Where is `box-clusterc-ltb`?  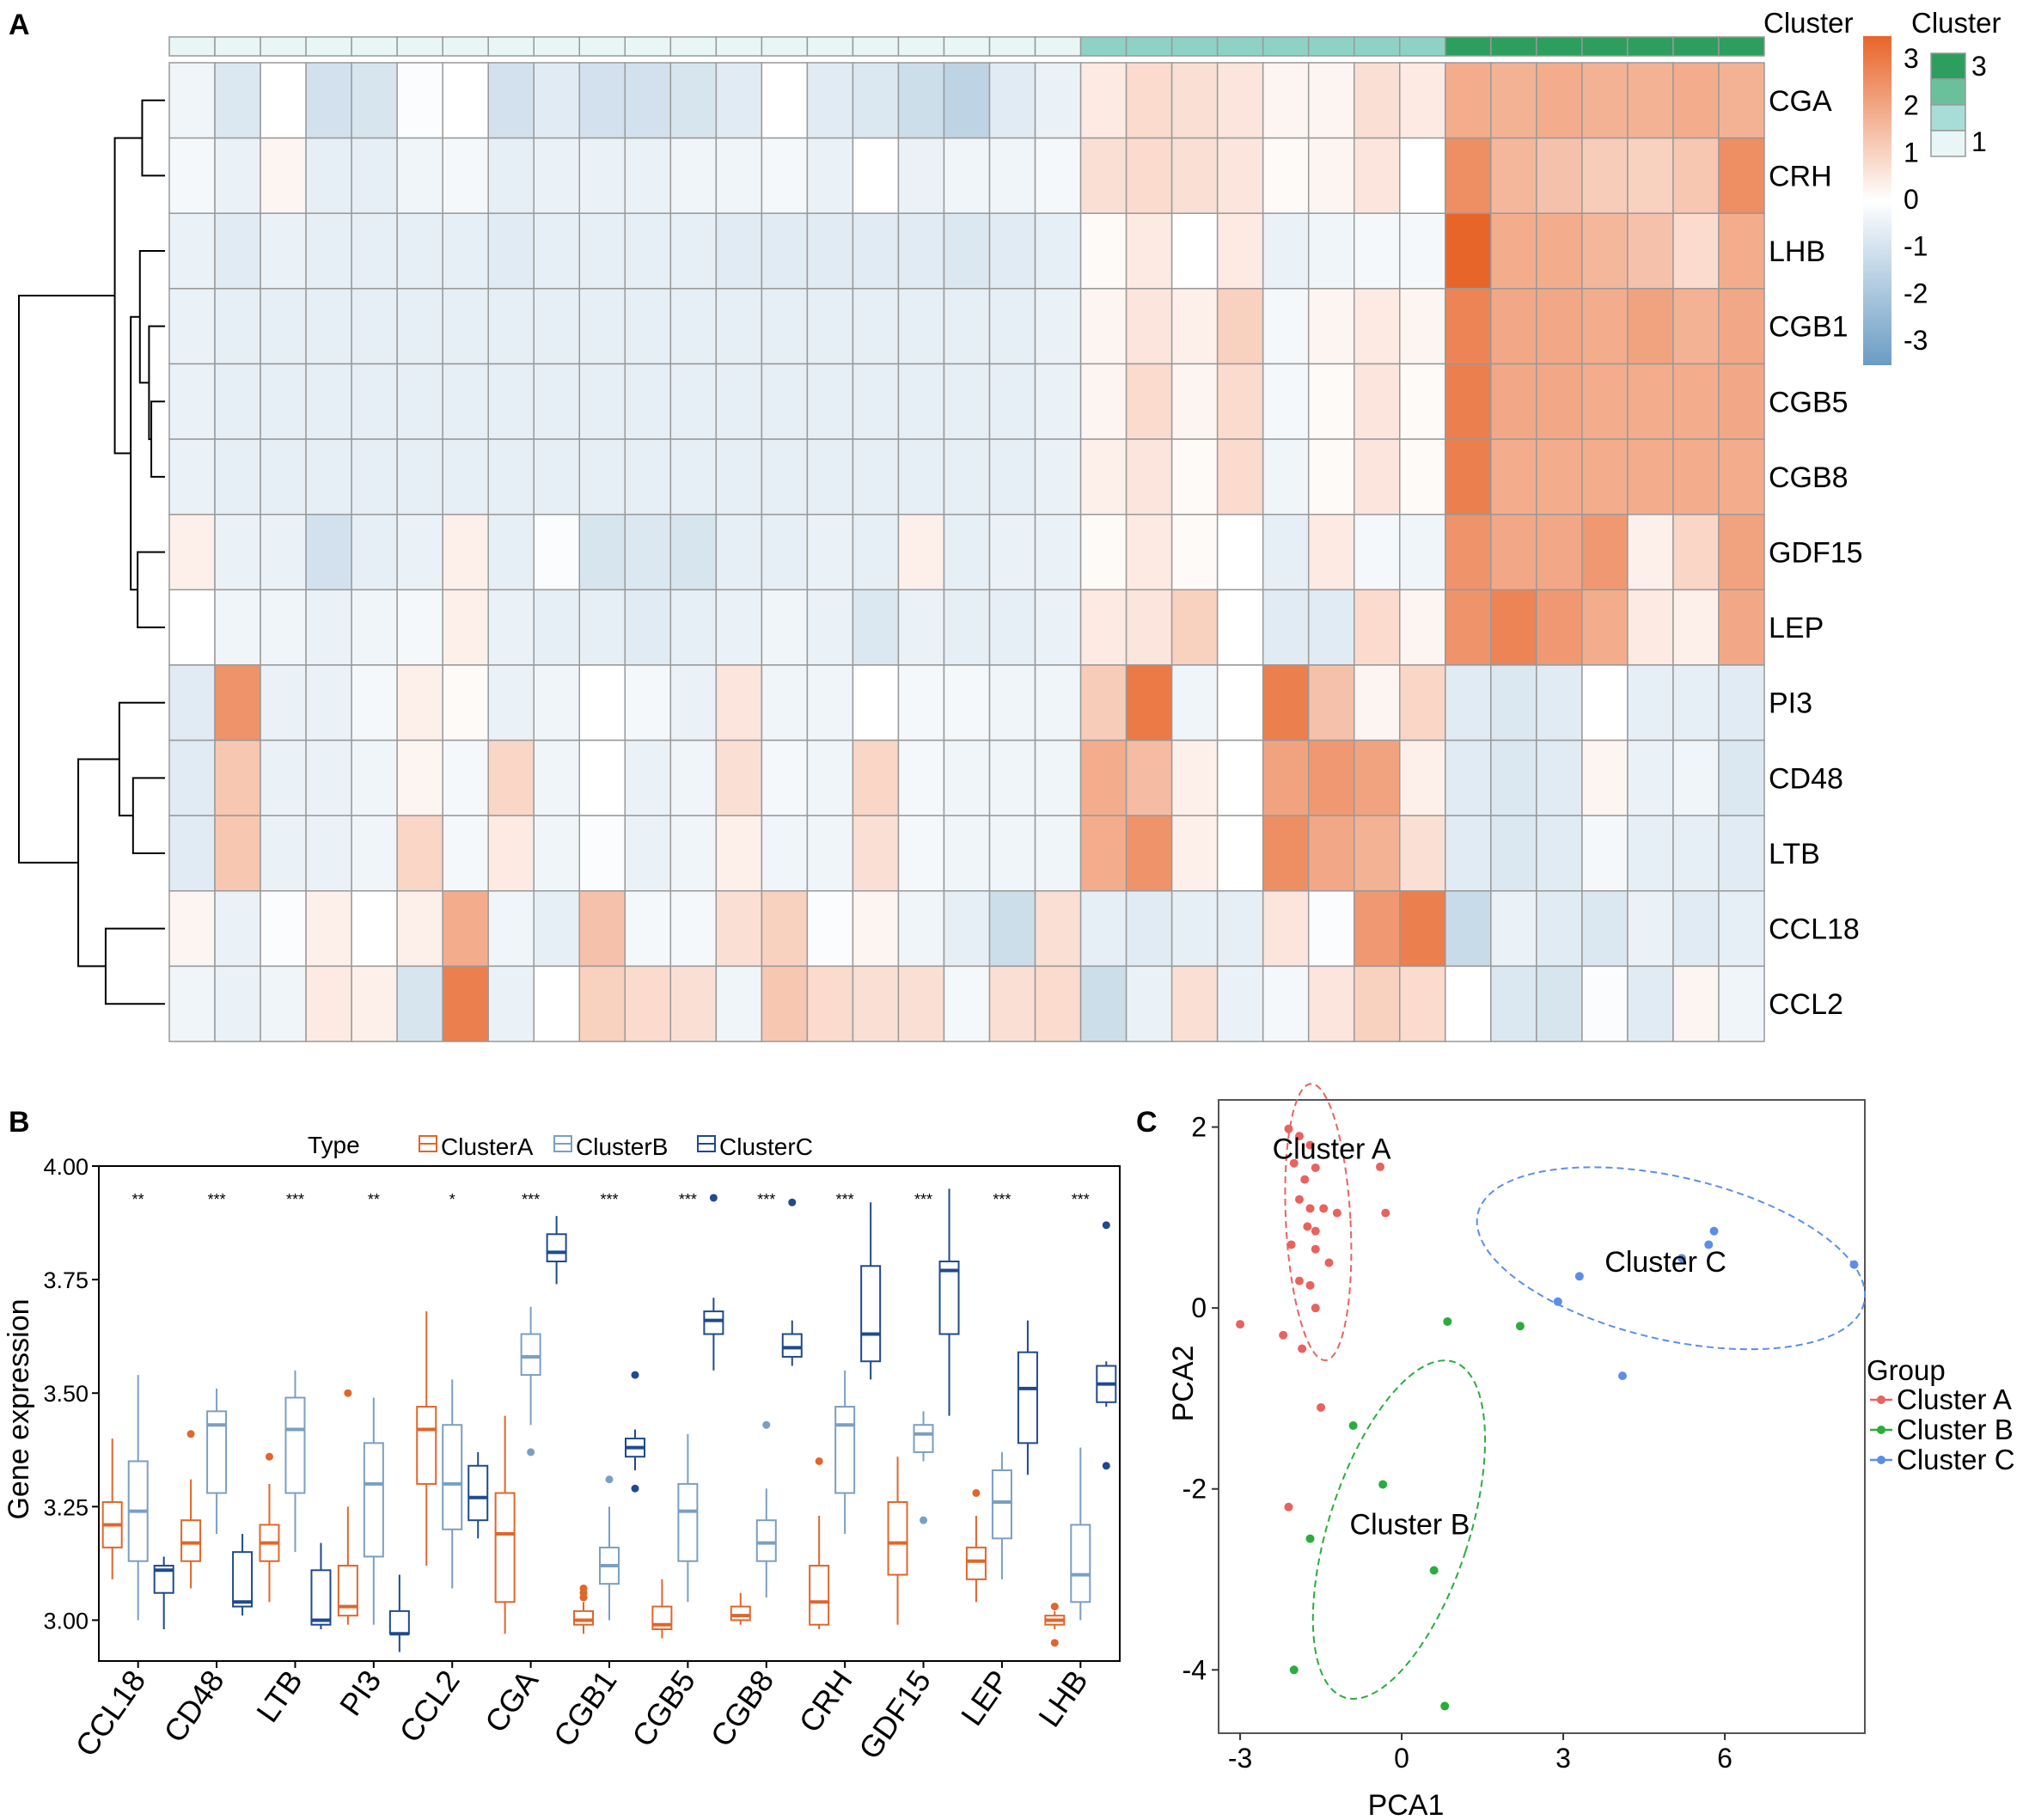
box-clusterc-ltb is located at coordinates (321, 1586).